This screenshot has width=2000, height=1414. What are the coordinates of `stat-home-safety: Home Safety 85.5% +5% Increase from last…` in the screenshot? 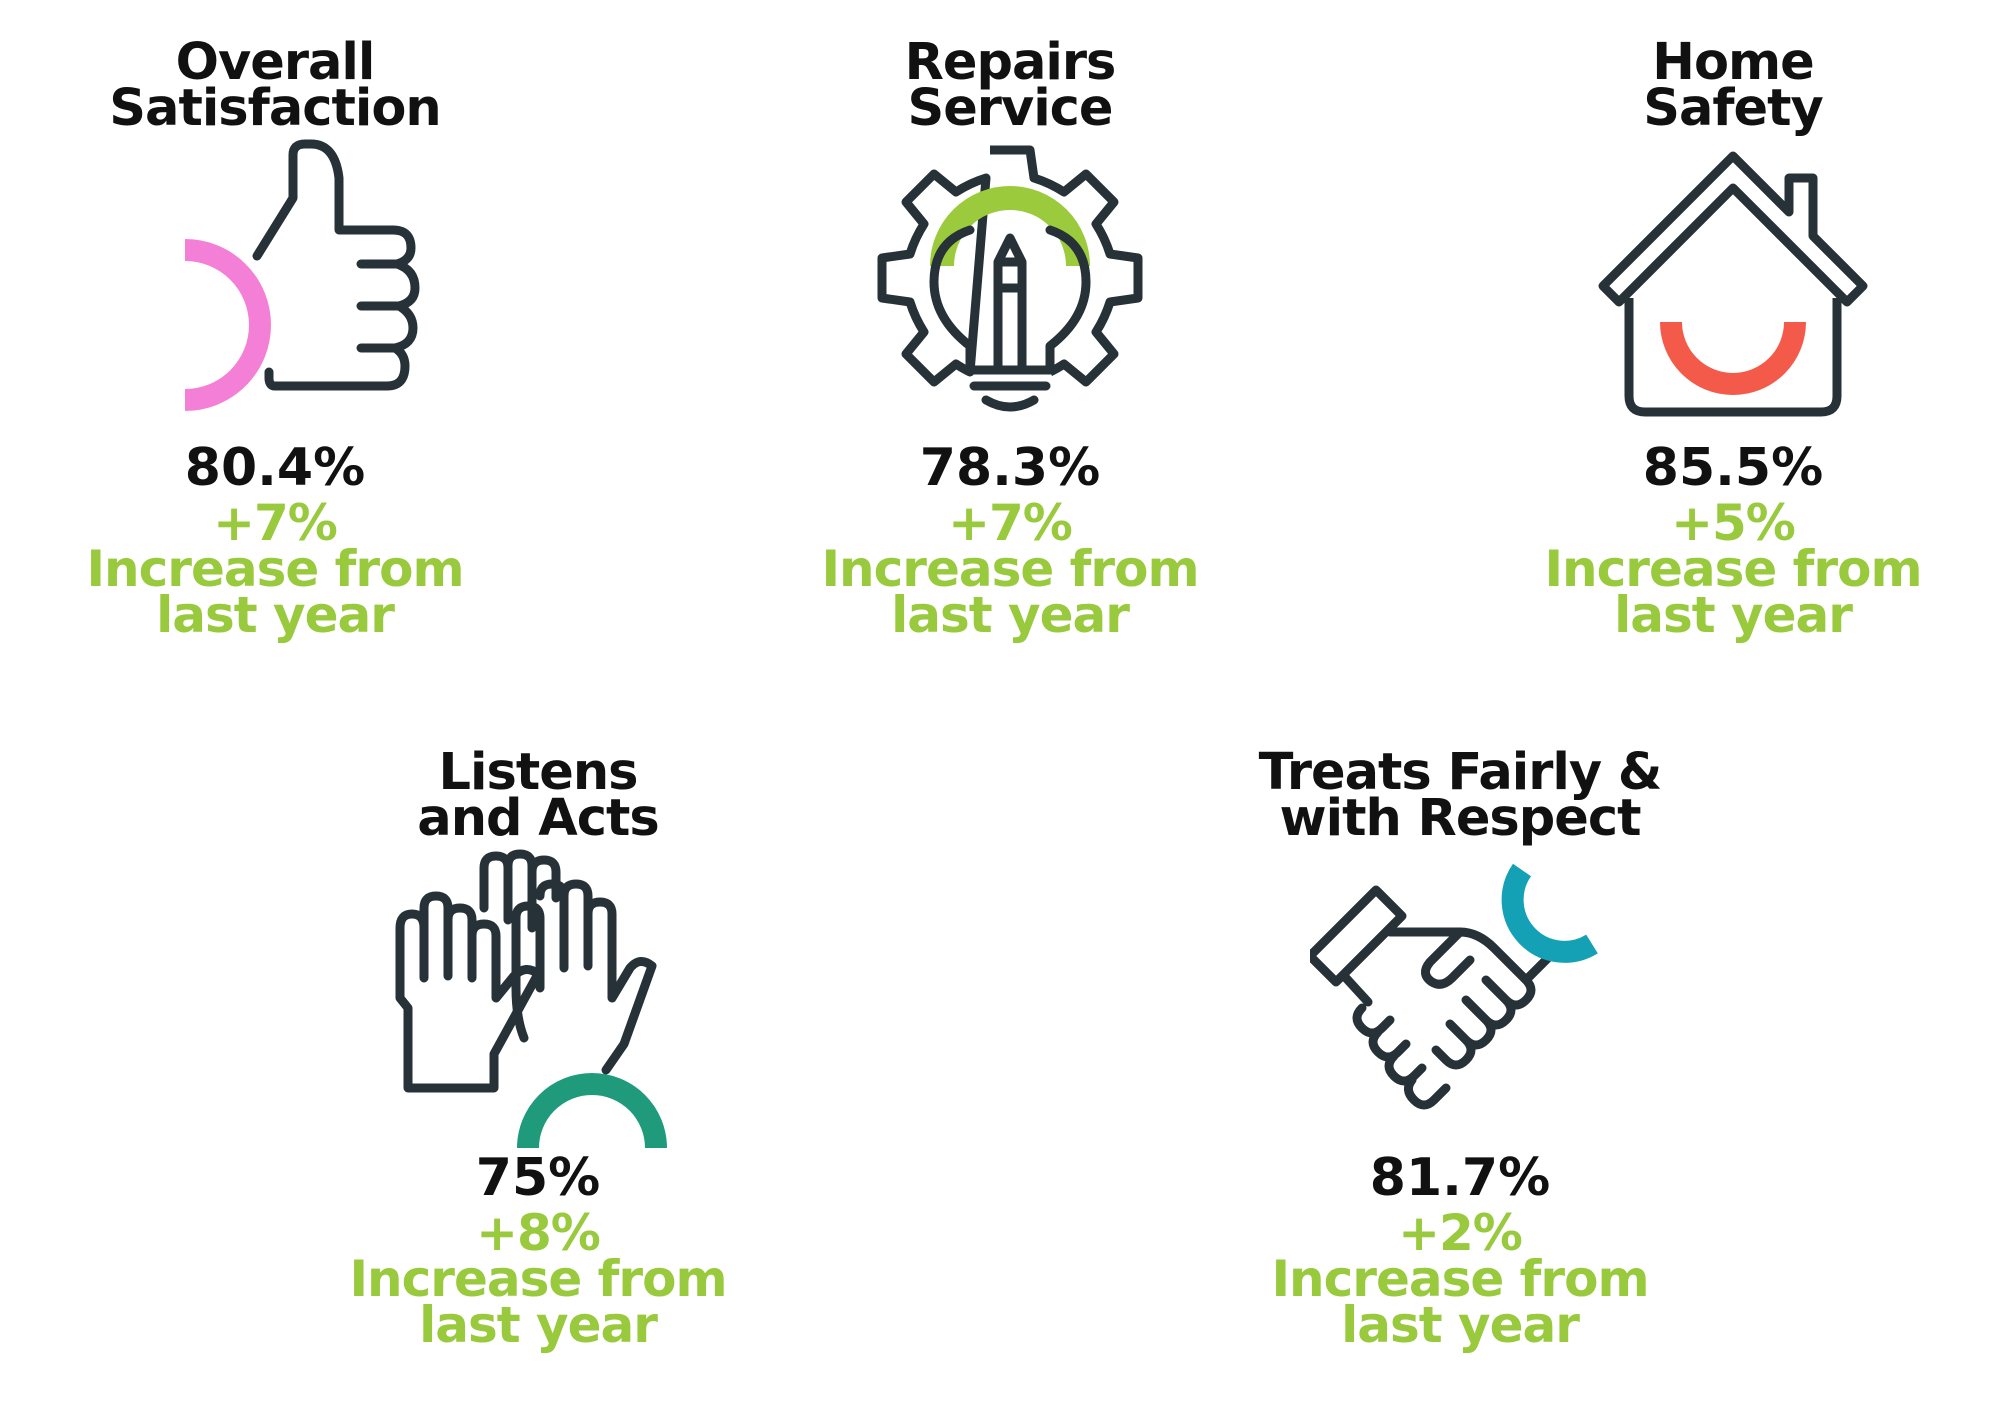 It's located at (1733, 338).